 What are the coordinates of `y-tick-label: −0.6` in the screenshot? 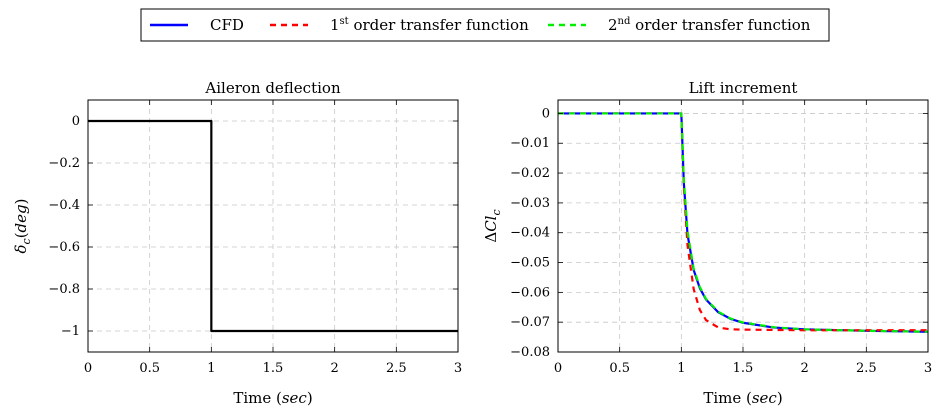 It's located at (64, 247).